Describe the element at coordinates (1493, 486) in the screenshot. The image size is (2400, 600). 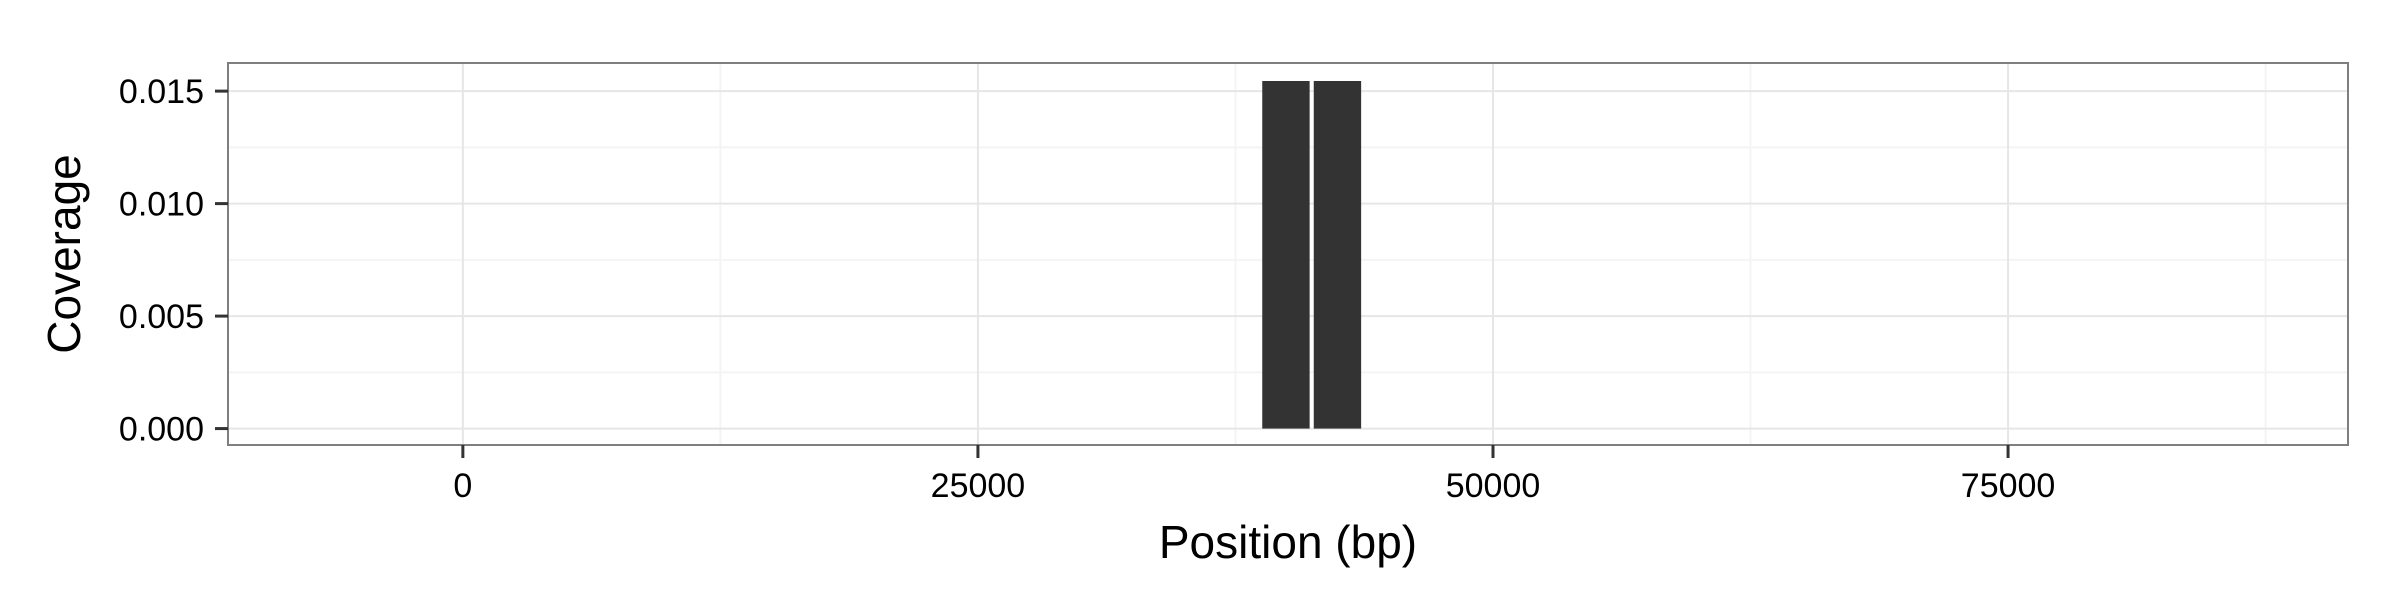
I see `x-tick-label: 50000` at that location.